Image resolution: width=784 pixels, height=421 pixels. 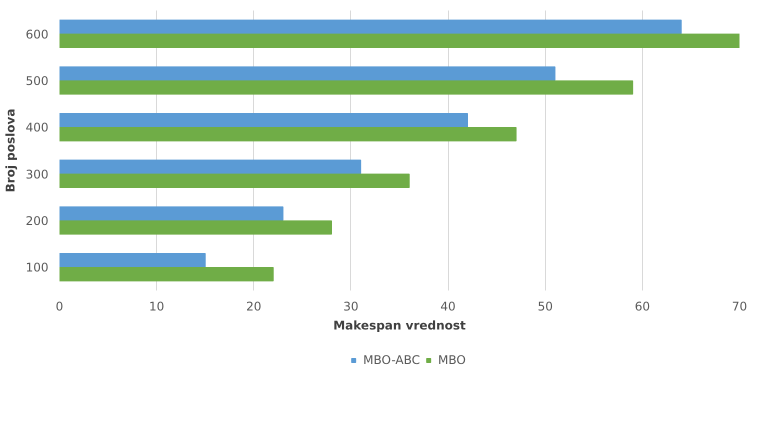 What do you see at coordinates (545, 307) in the screenshot?
I see `x-tick-label: 50` at bounding box center [545, 307].